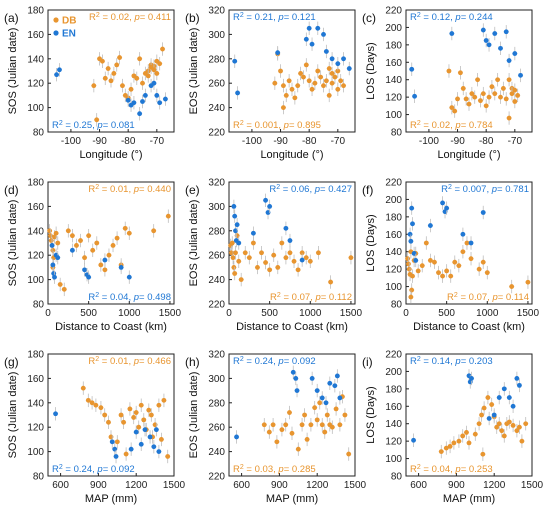  Describe the element at coordinates (155, 297) in the screenshot. I see `stat-p-value: = 0.498` at that location.